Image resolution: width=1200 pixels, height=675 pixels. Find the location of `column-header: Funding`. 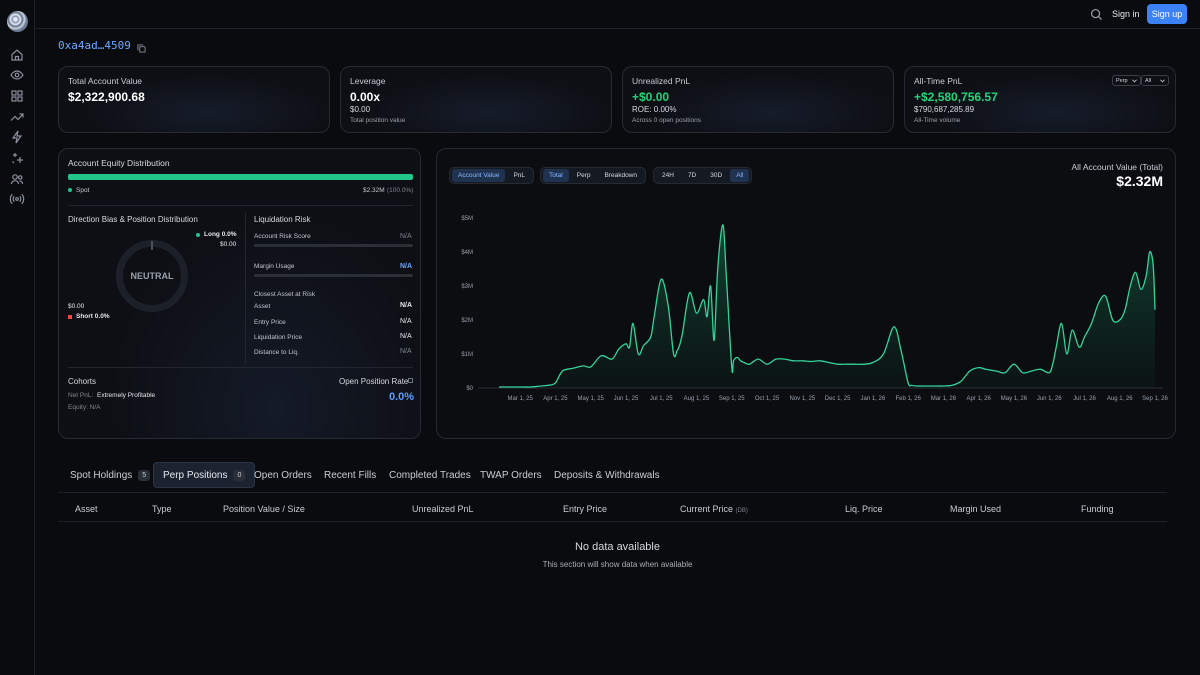

column-header: Funding is located at coordinates (1097, 509).